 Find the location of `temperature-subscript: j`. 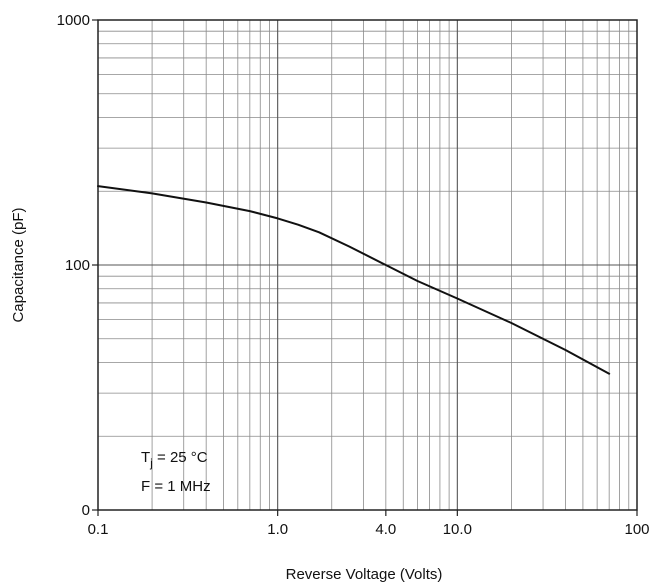

temperature-subscript: j is located at coordinates (151, 463).